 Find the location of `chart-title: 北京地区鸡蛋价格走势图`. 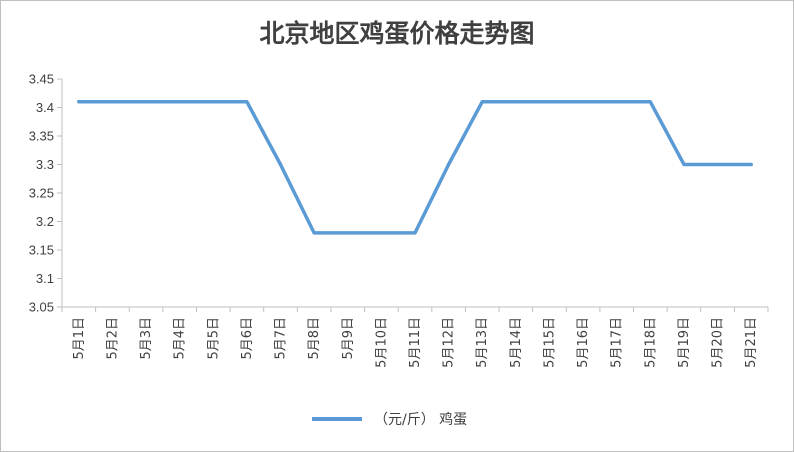

chart-title: 北京地区鸡蛋价格走势图 is located at coordinates (397, 33).